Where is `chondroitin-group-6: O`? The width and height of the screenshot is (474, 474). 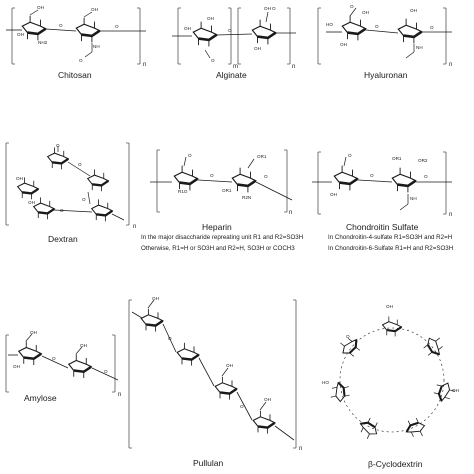
chondroitin-group-6: O is located at coordinates (426, 176).